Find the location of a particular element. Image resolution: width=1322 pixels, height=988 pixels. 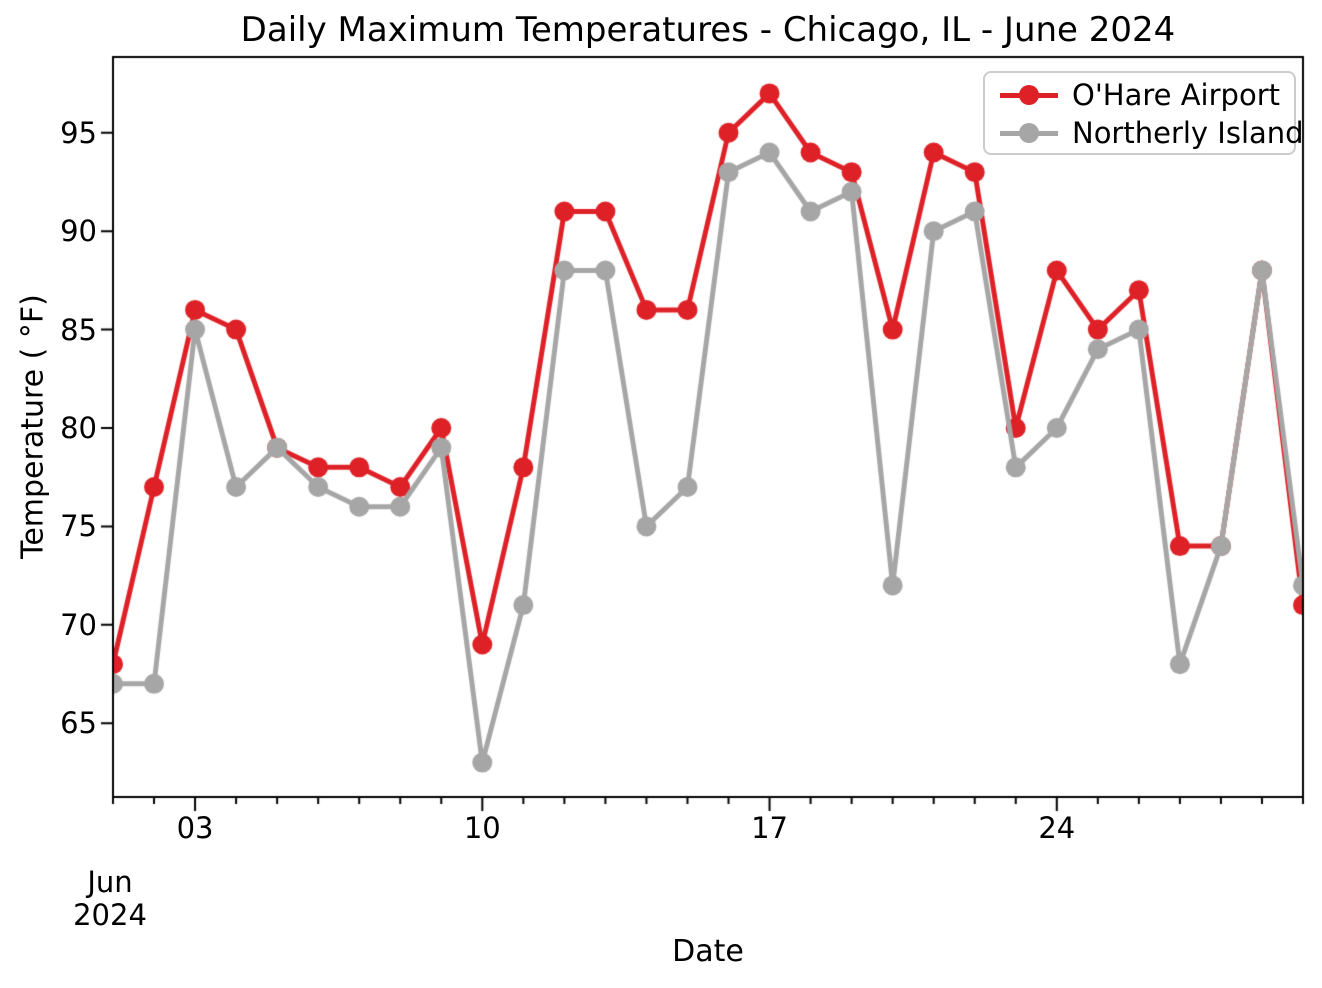

legend: O'Hare Airport Northerly Island is located at coordinates (1143, 113).